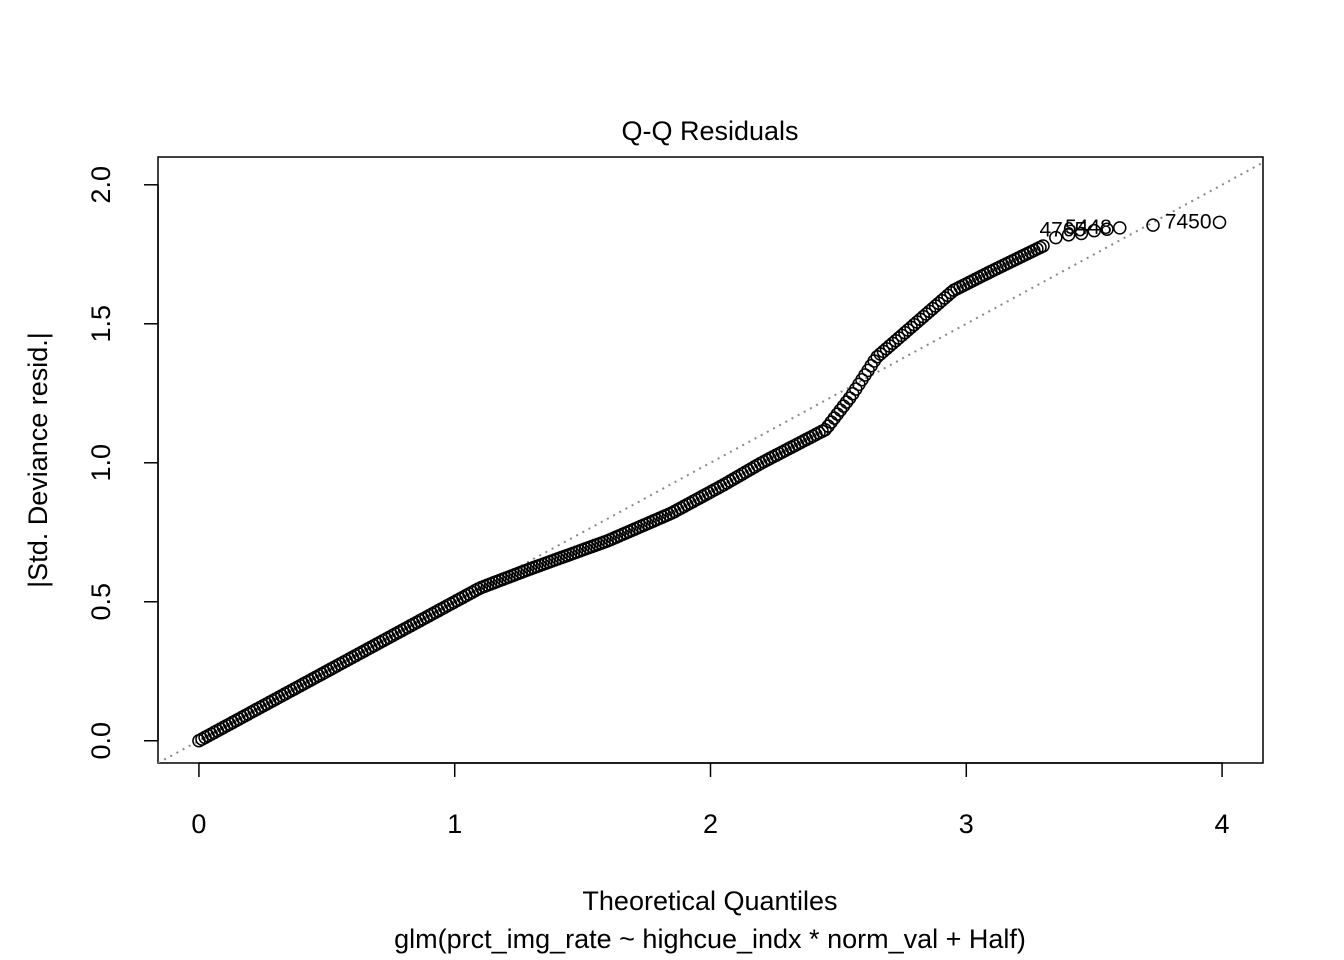 This screenshot has width=1344, height=960. Describe the element at coordinates (101, 602) in the screenshot. I see `y-tick-label: 0.5` at that location.